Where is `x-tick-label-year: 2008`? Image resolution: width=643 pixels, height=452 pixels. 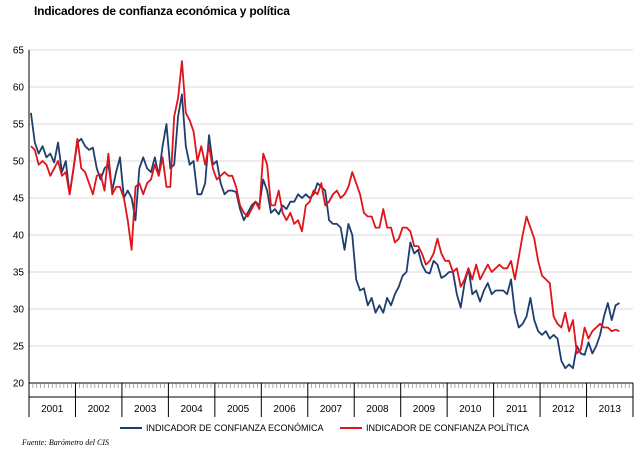
x-tick-label-year: 2008 is located at coordinates (377, 409).